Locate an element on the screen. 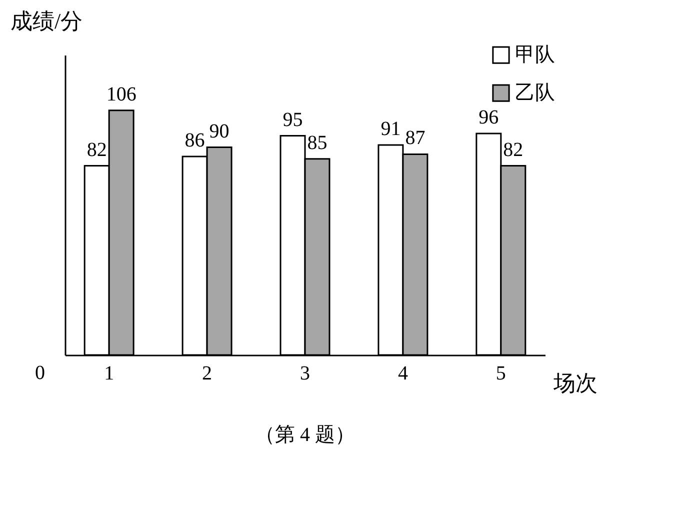  x-tick-label: 2 is located at coordinates (207, 373).